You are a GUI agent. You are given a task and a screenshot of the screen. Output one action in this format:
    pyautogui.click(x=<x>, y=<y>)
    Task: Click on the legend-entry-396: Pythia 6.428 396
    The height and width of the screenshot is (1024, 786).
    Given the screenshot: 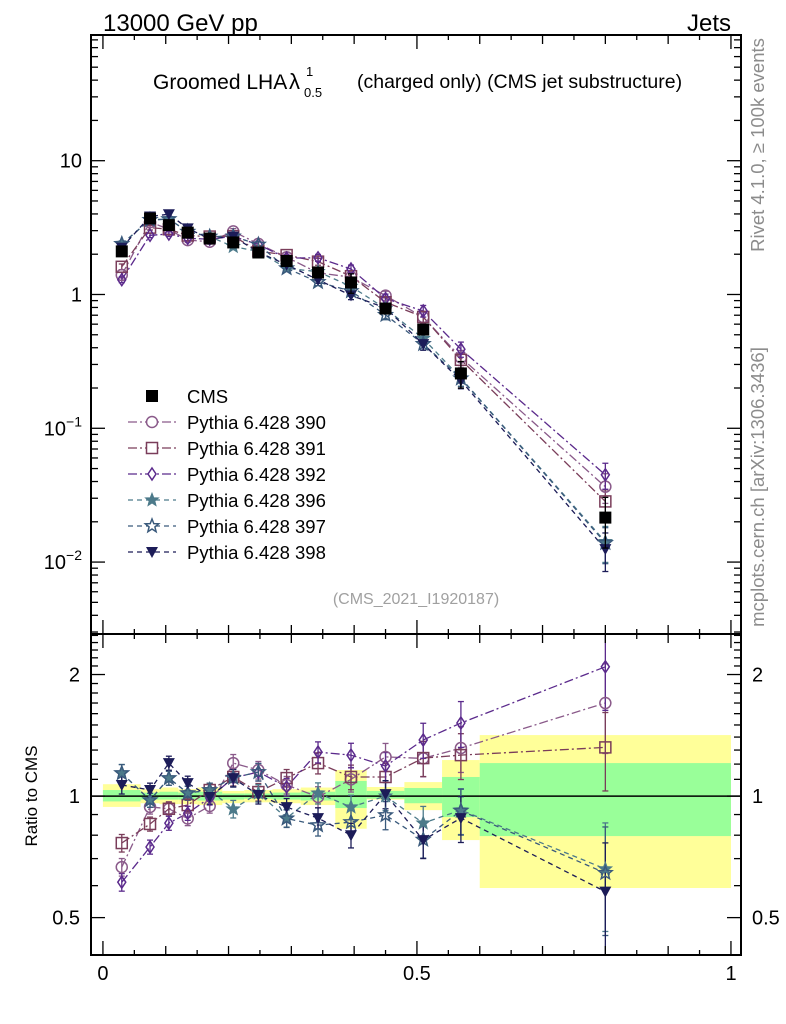 What is the action you would take?
    pyautogui.click(x=227, y=500)
    